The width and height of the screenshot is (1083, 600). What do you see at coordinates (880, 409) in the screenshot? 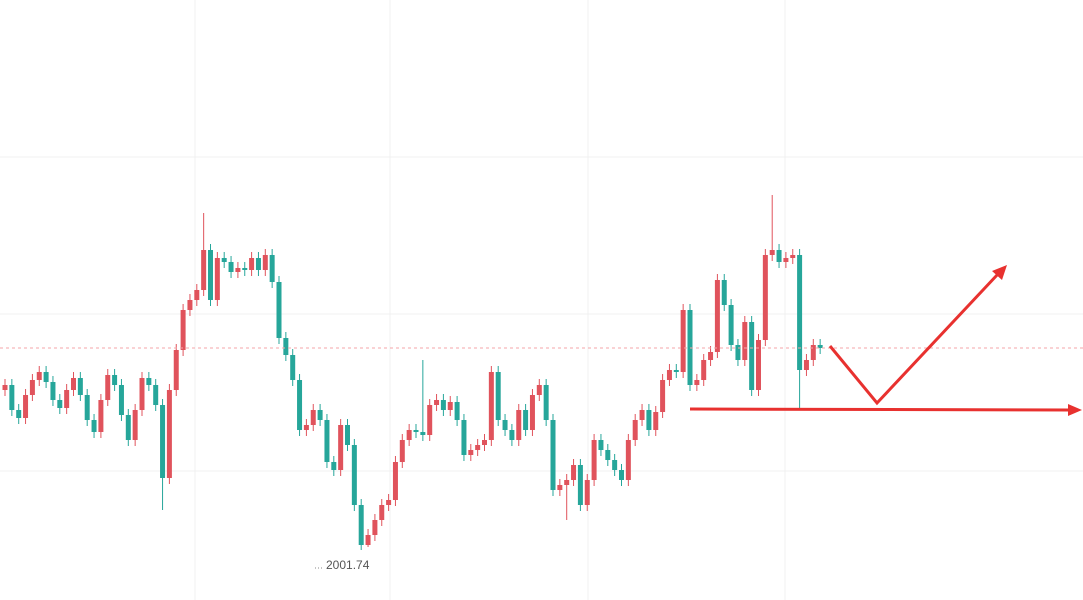
I see `arrow-line` at bounding box center [880, 409].